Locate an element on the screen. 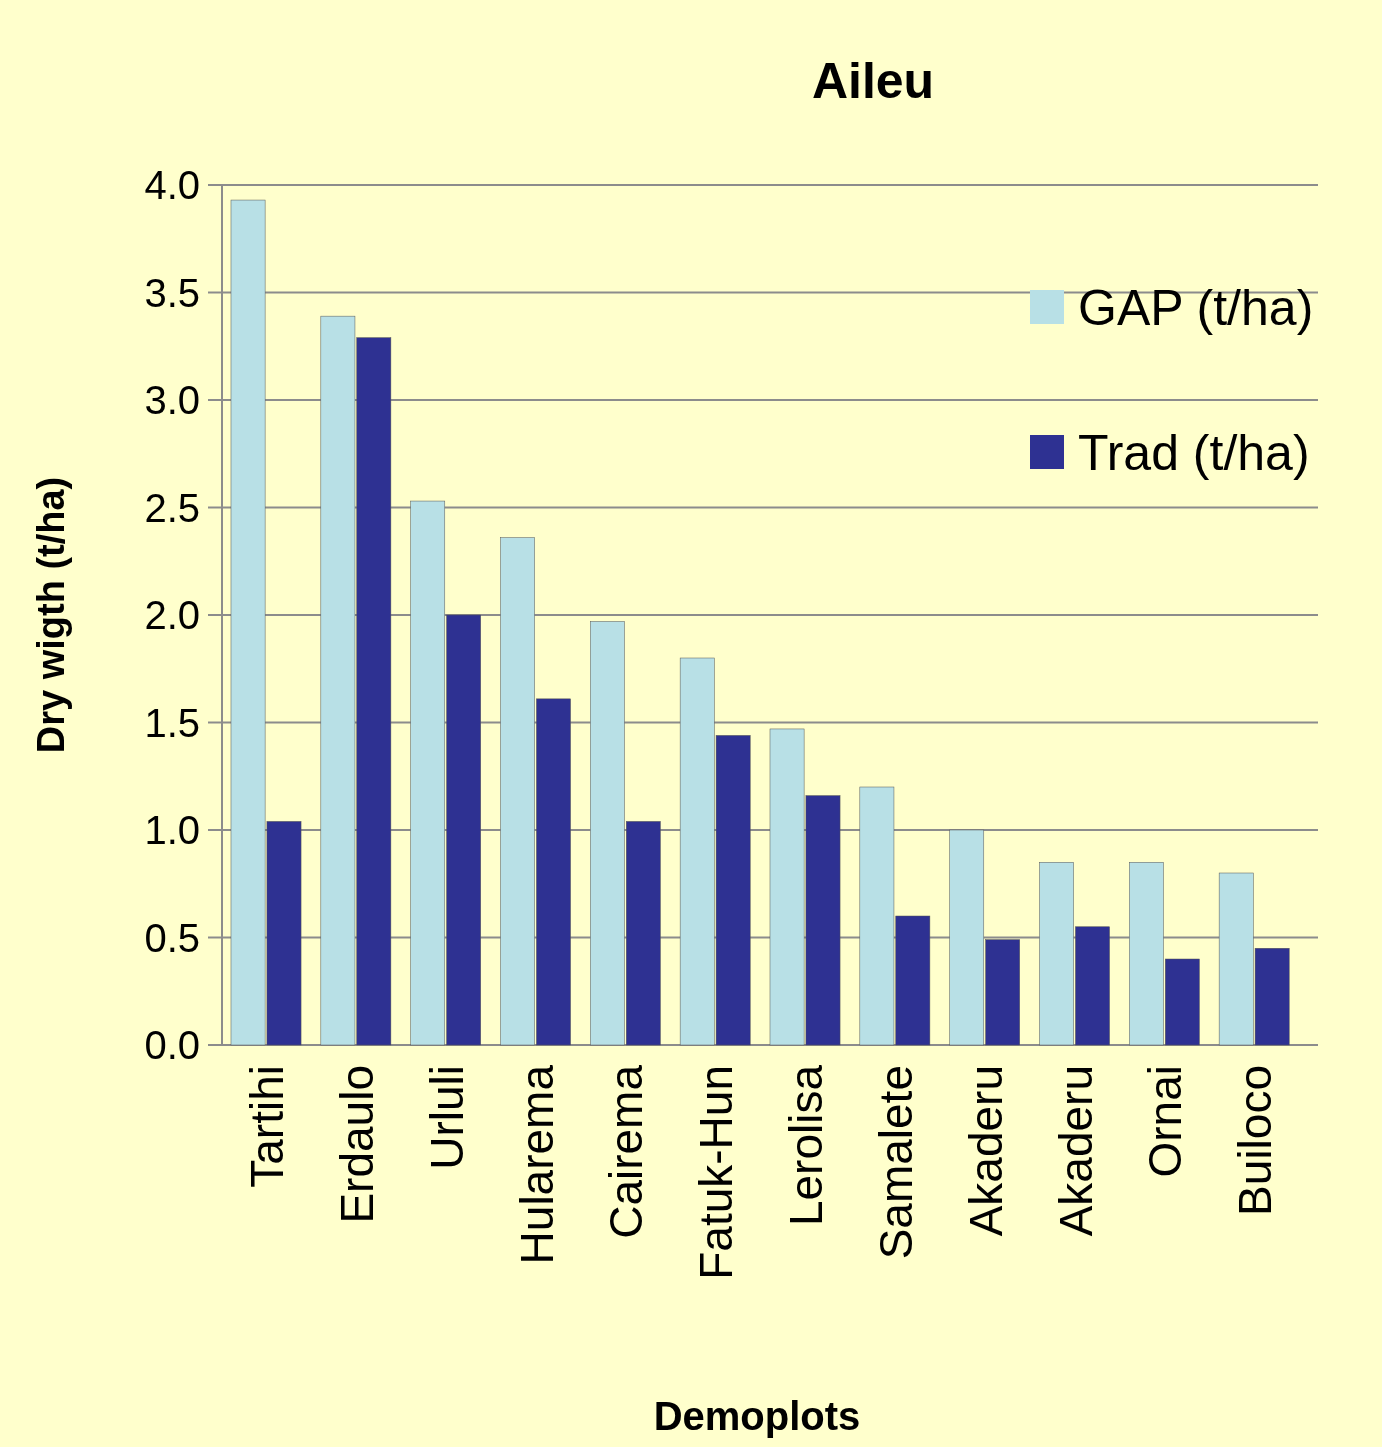 Image resolution: width=1382 pixels, height=1447 pixels. x-axis-title: Demoplots is located at coordinates (757, 1416).